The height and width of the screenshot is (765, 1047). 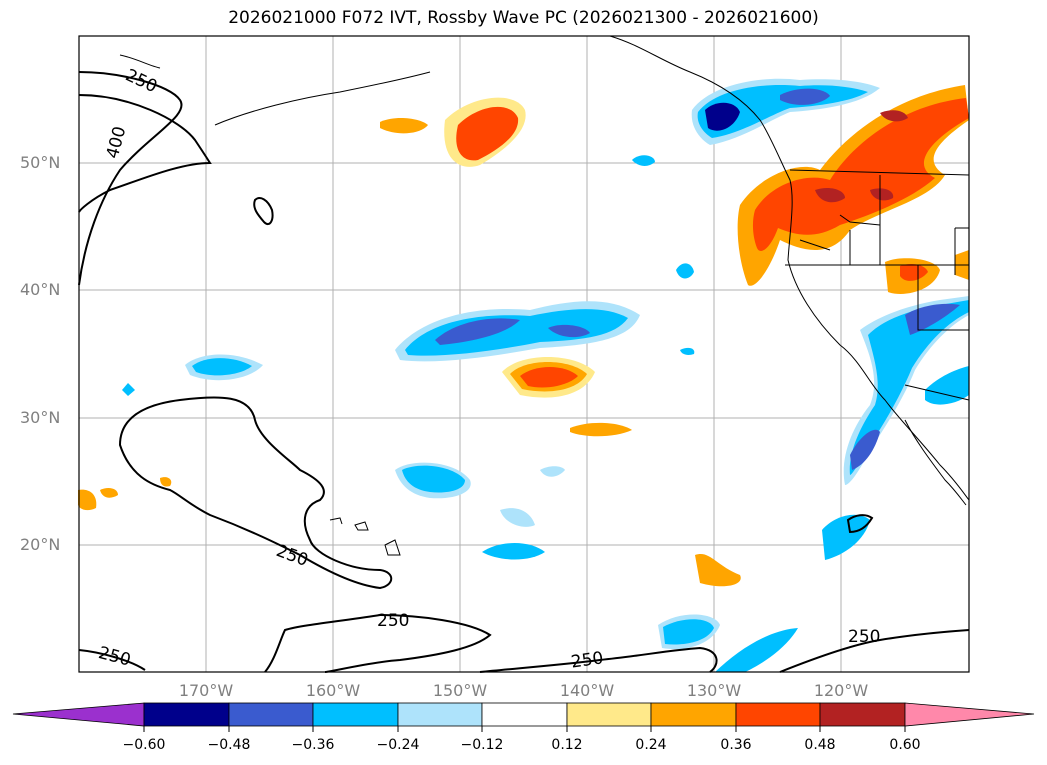 What do you see at coordinates (398, 745) in the screenshot?
I see `colorbar-tick-label: −0.24` at bounding box center [398, 745].